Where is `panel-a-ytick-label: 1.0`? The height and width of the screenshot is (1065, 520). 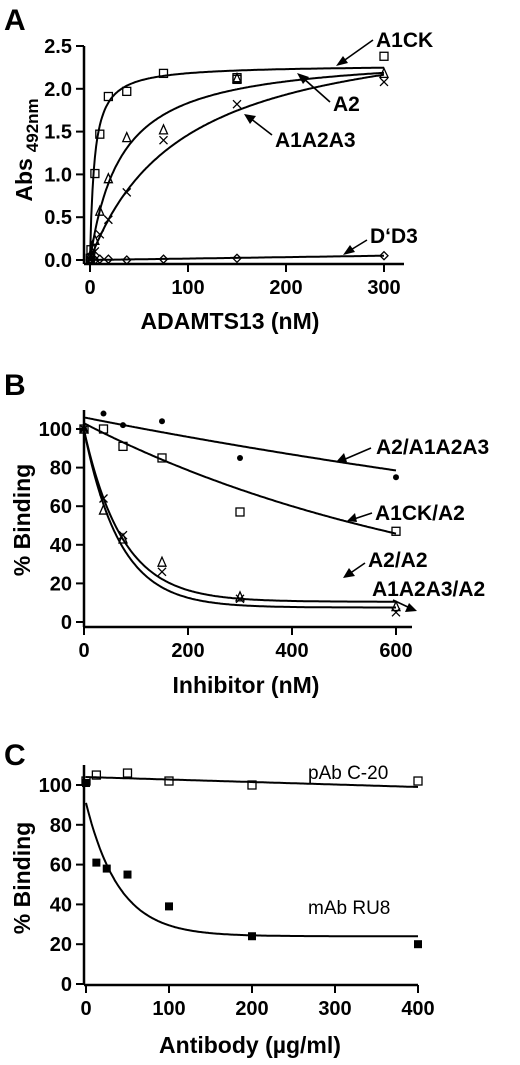 panel-a-ytick-label: 1.0 is located at coordinates (58, 175).